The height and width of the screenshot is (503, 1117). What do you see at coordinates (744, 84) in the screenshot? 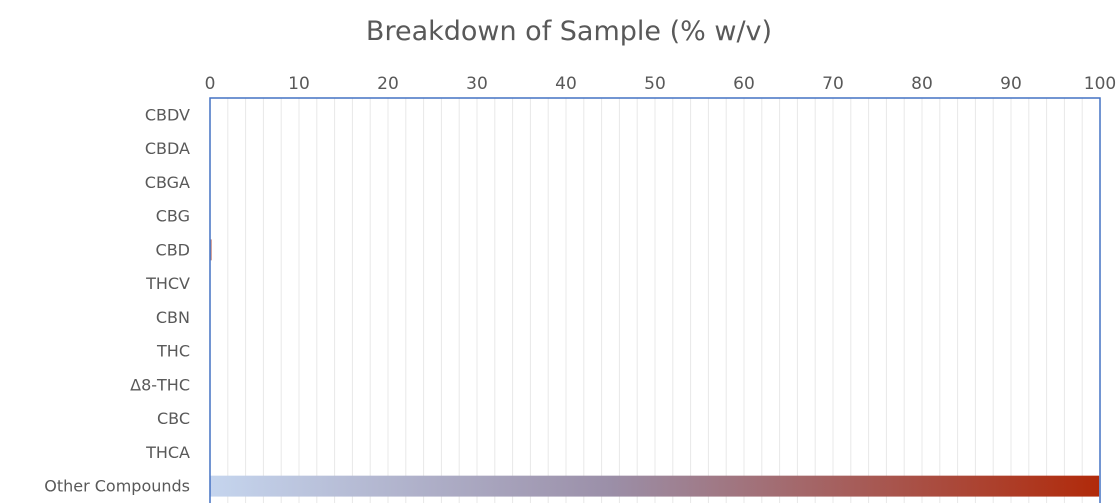
I see `x-tick-label: 60` at bounding box center [744, 84].